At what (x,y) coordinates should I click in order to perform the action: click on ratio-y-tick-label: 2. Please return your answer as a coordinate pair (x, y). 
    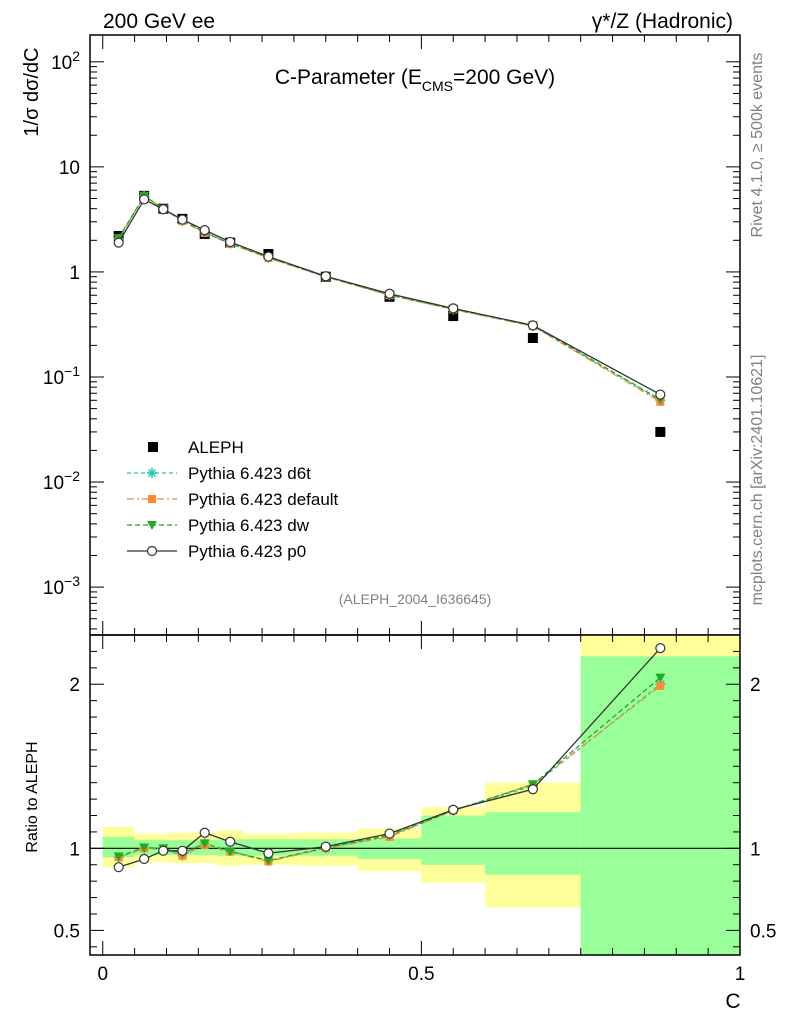
    Looking at the image, I should click on (74, 685).